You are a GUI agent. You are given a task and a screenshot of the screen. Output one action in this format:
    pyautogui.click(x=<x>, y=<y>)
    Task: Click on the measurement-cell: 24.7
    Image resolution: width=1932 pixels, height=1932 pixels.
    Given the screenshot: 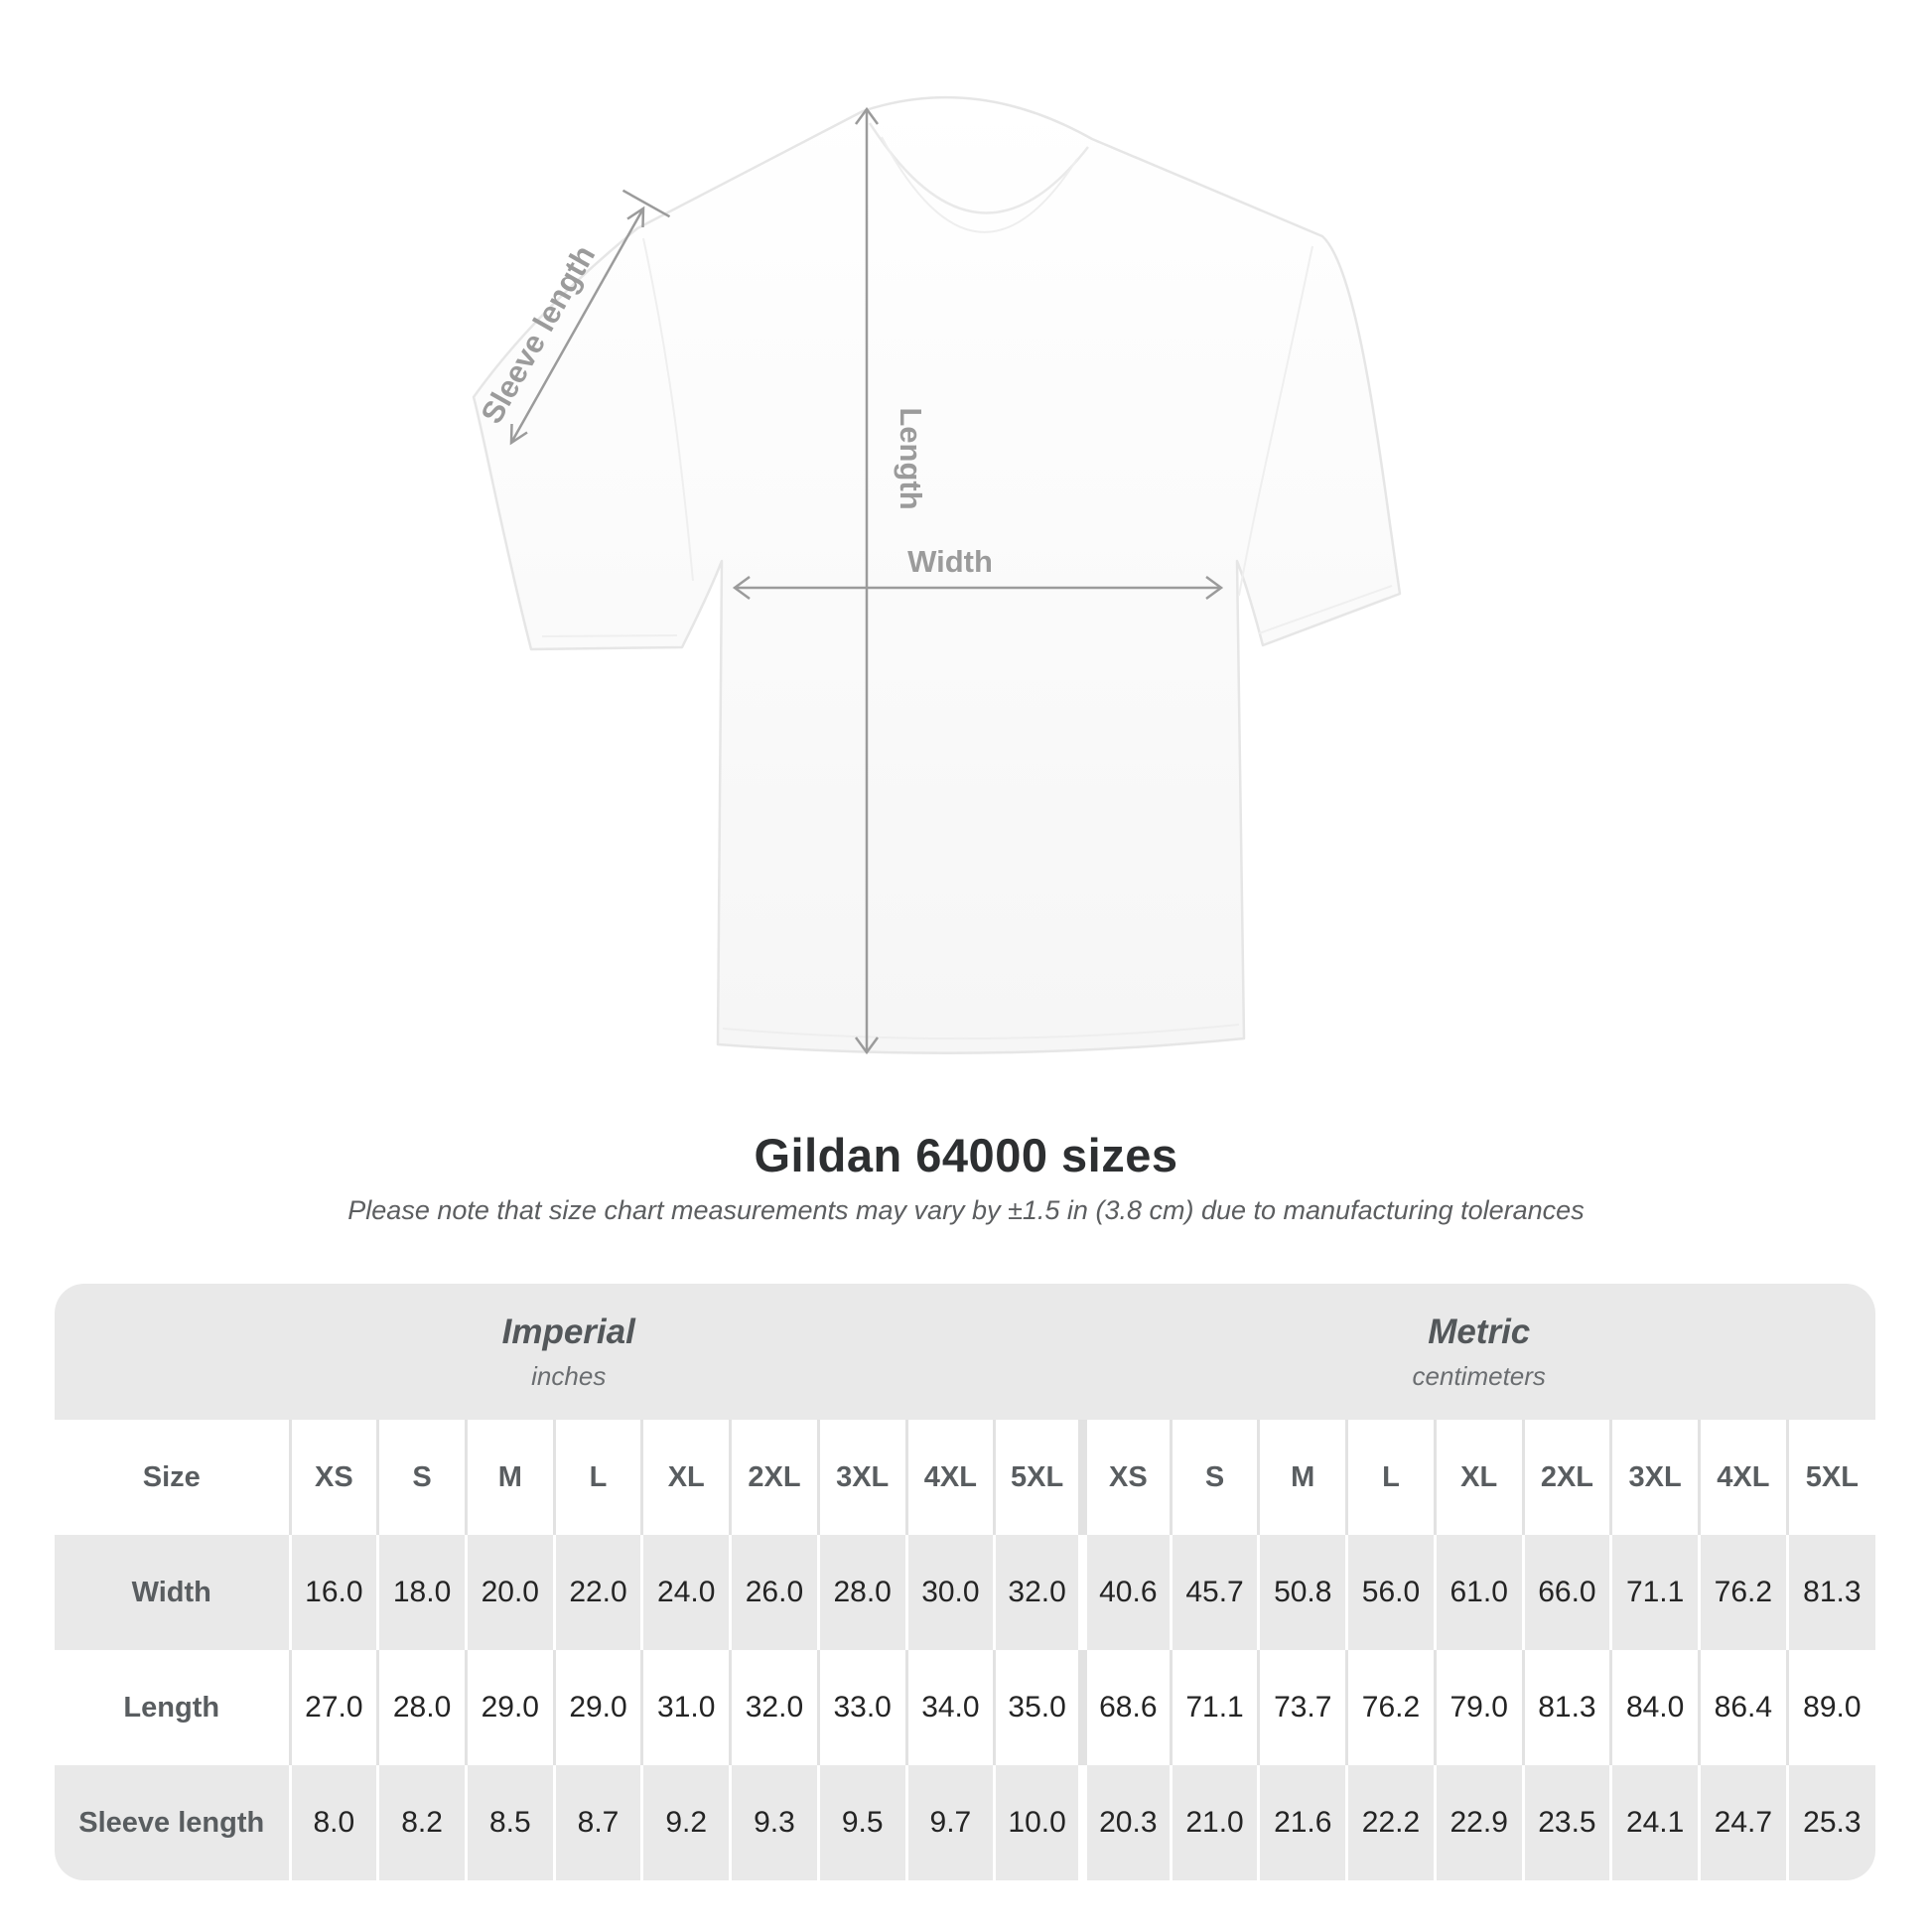 What is the action you would take?
    pyautogui.click(x=1743, y=1823)
    